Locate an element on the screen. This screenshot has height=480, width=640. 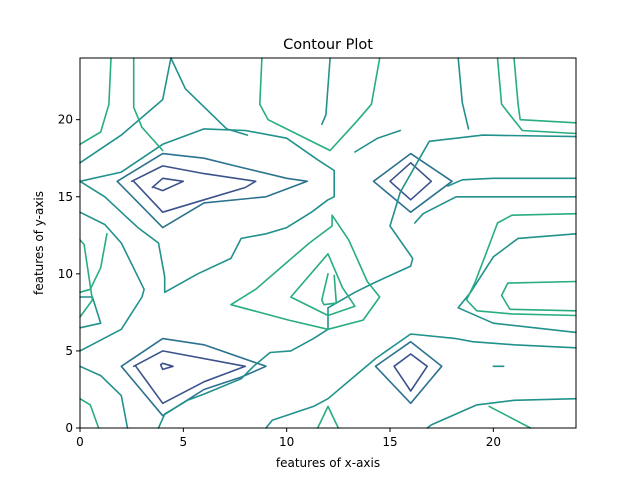
x-axis-label: features of x-axis is located at coordinates (328, 463).